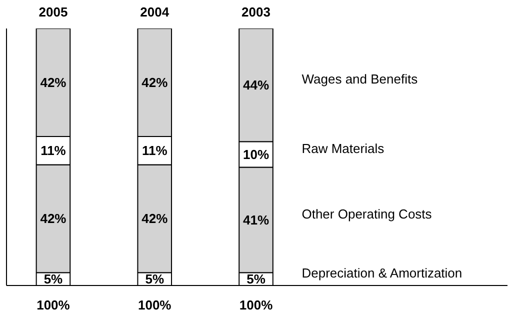 The image size is (510, 315). I want to click on text: Wages and Benefits, so click(360, 79).